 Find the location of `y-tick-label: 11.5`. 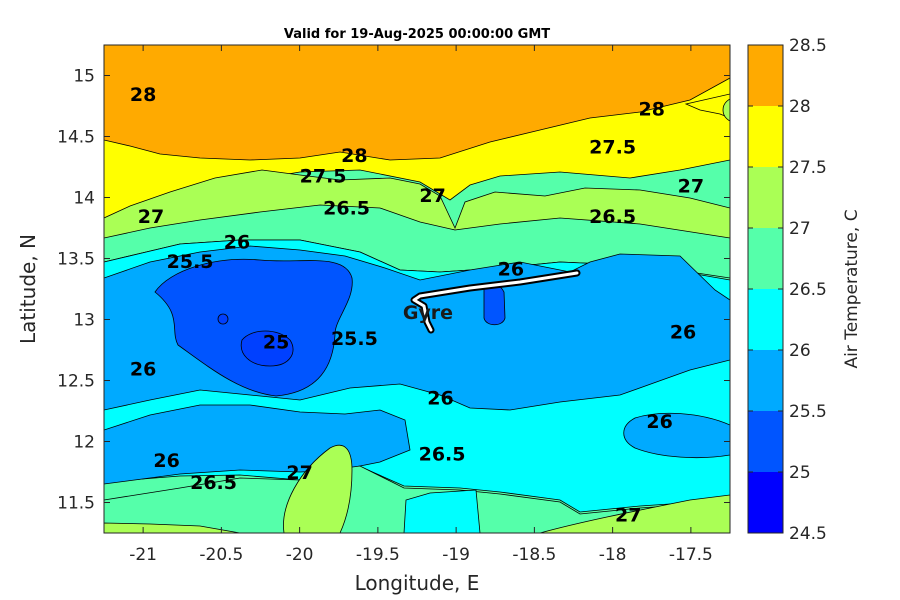

y-tick-label: 11.5 is located at coordinates (76, 504).